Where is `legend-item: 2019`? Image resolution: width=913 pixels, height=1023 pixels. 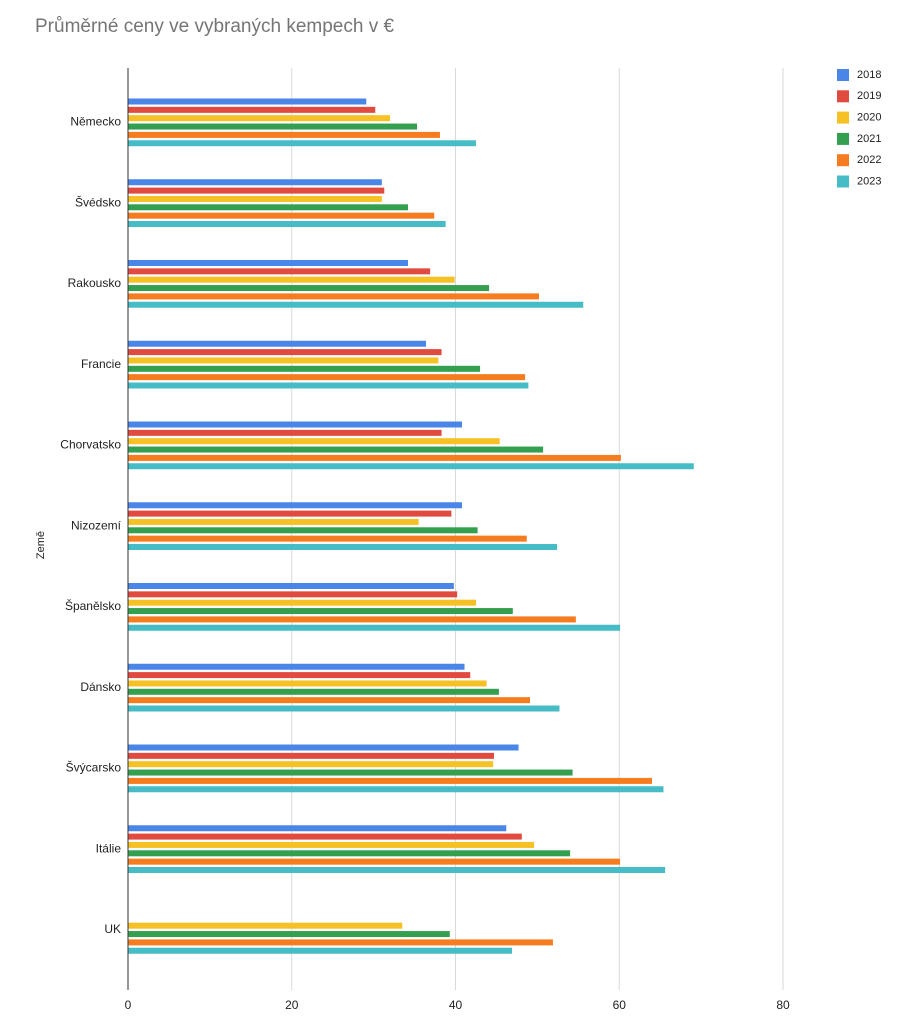 legend-item: 2019 is located at coordinates (859, 96).